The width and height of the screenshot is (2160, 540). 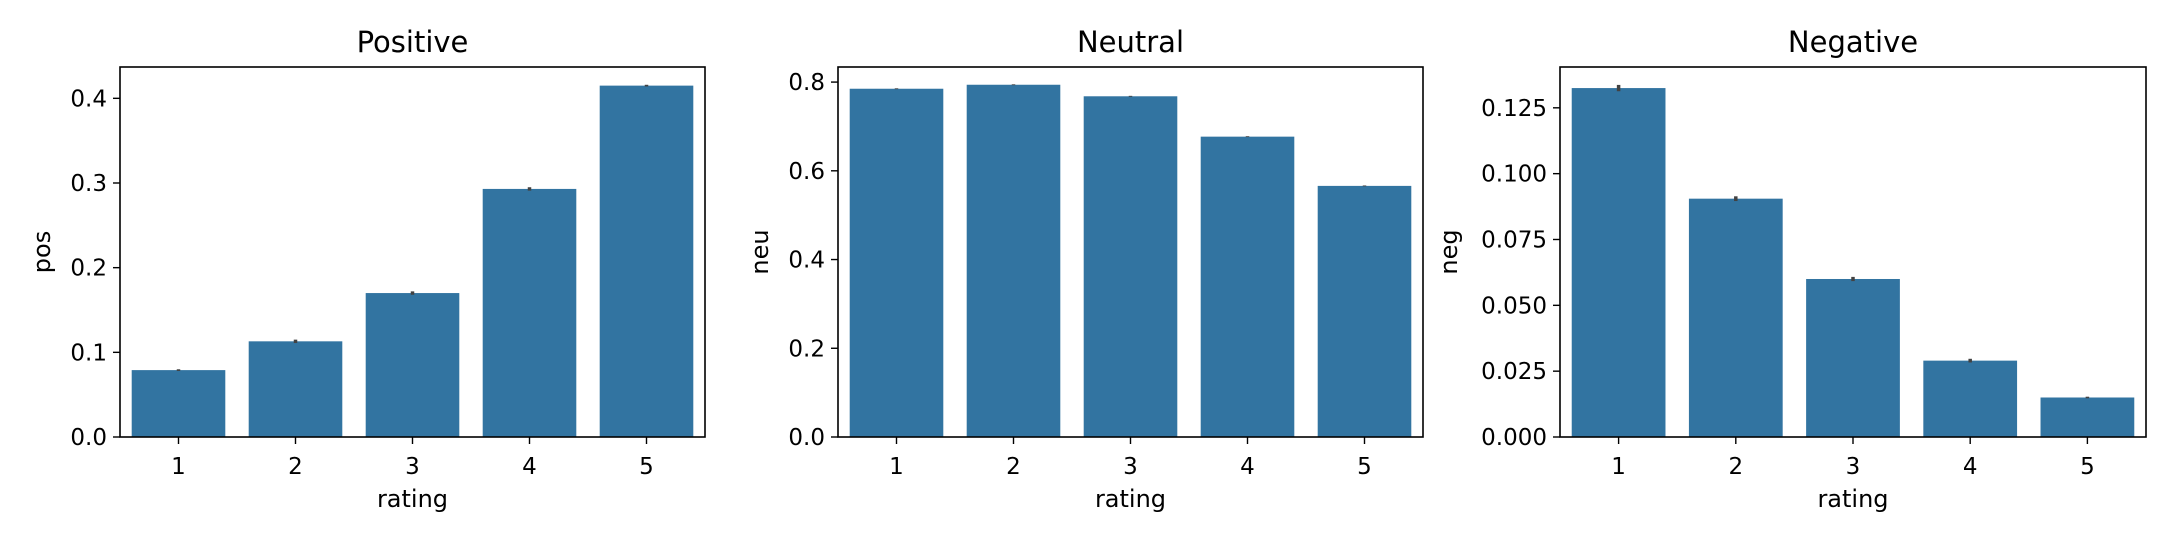 I want to click on y-ticks: 0.000 0.025 0.050 0.075 0.100 0.125, so click(x=1520, y=273).